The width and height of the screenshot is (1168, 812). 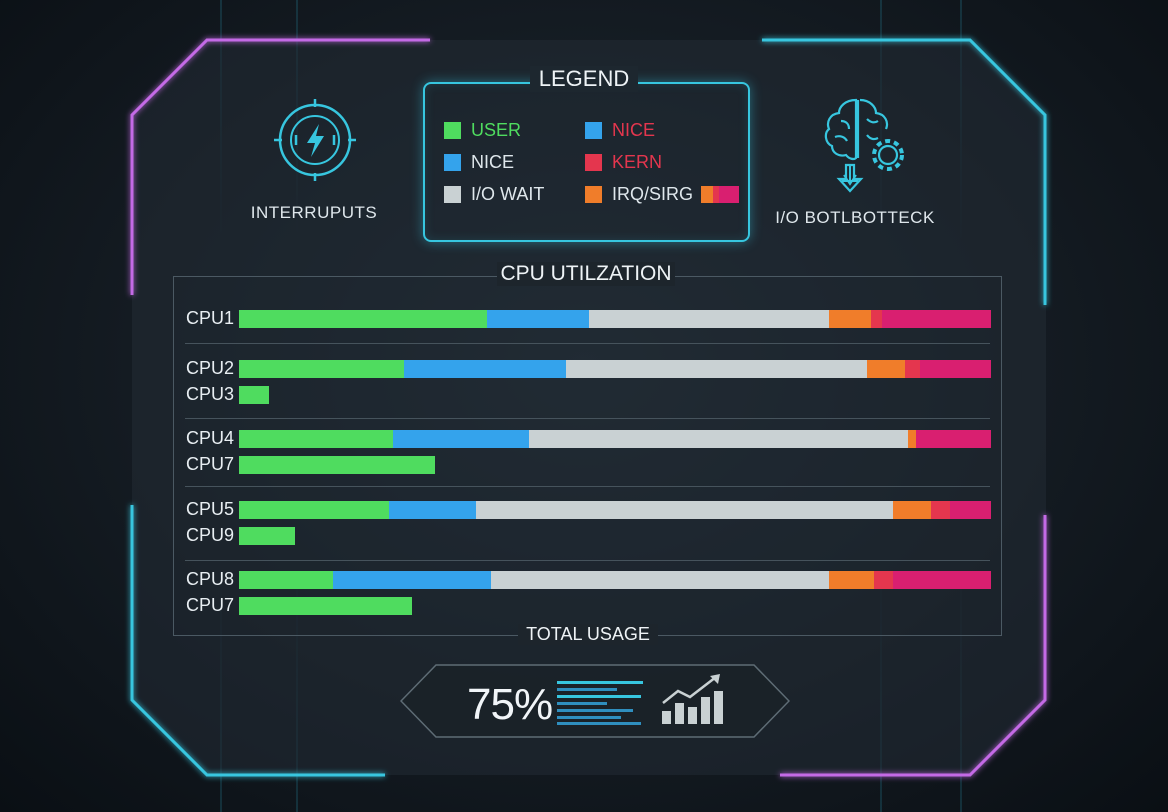 What do you see at coordinates (210, 438) in the screenshot?
I see `cpu-label: CPU4` at bounding box center [210, 438].